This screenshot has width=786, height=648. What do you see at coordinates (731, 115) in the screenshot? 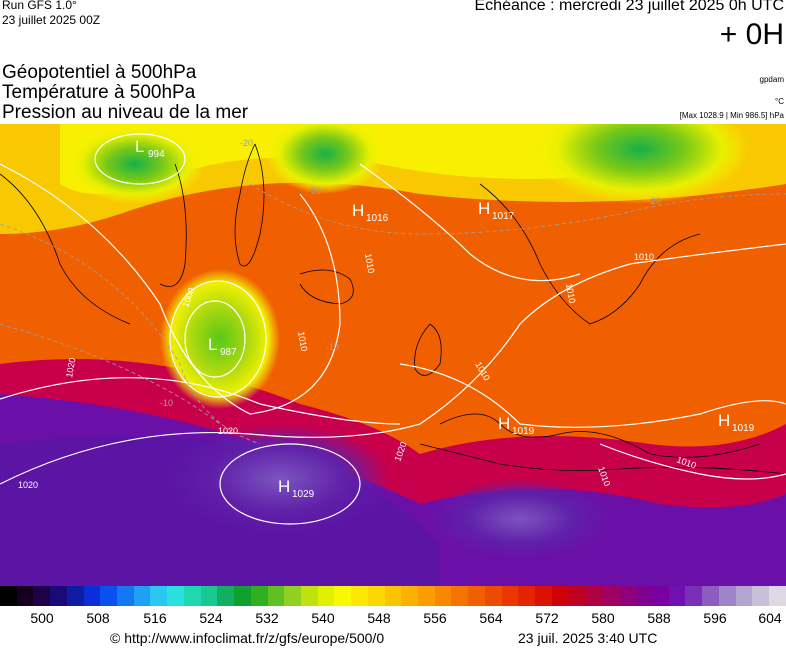
I see `pressure-range: [Max 1028.9 | Min 986.5] hPa` at bounding box center [731, 115].